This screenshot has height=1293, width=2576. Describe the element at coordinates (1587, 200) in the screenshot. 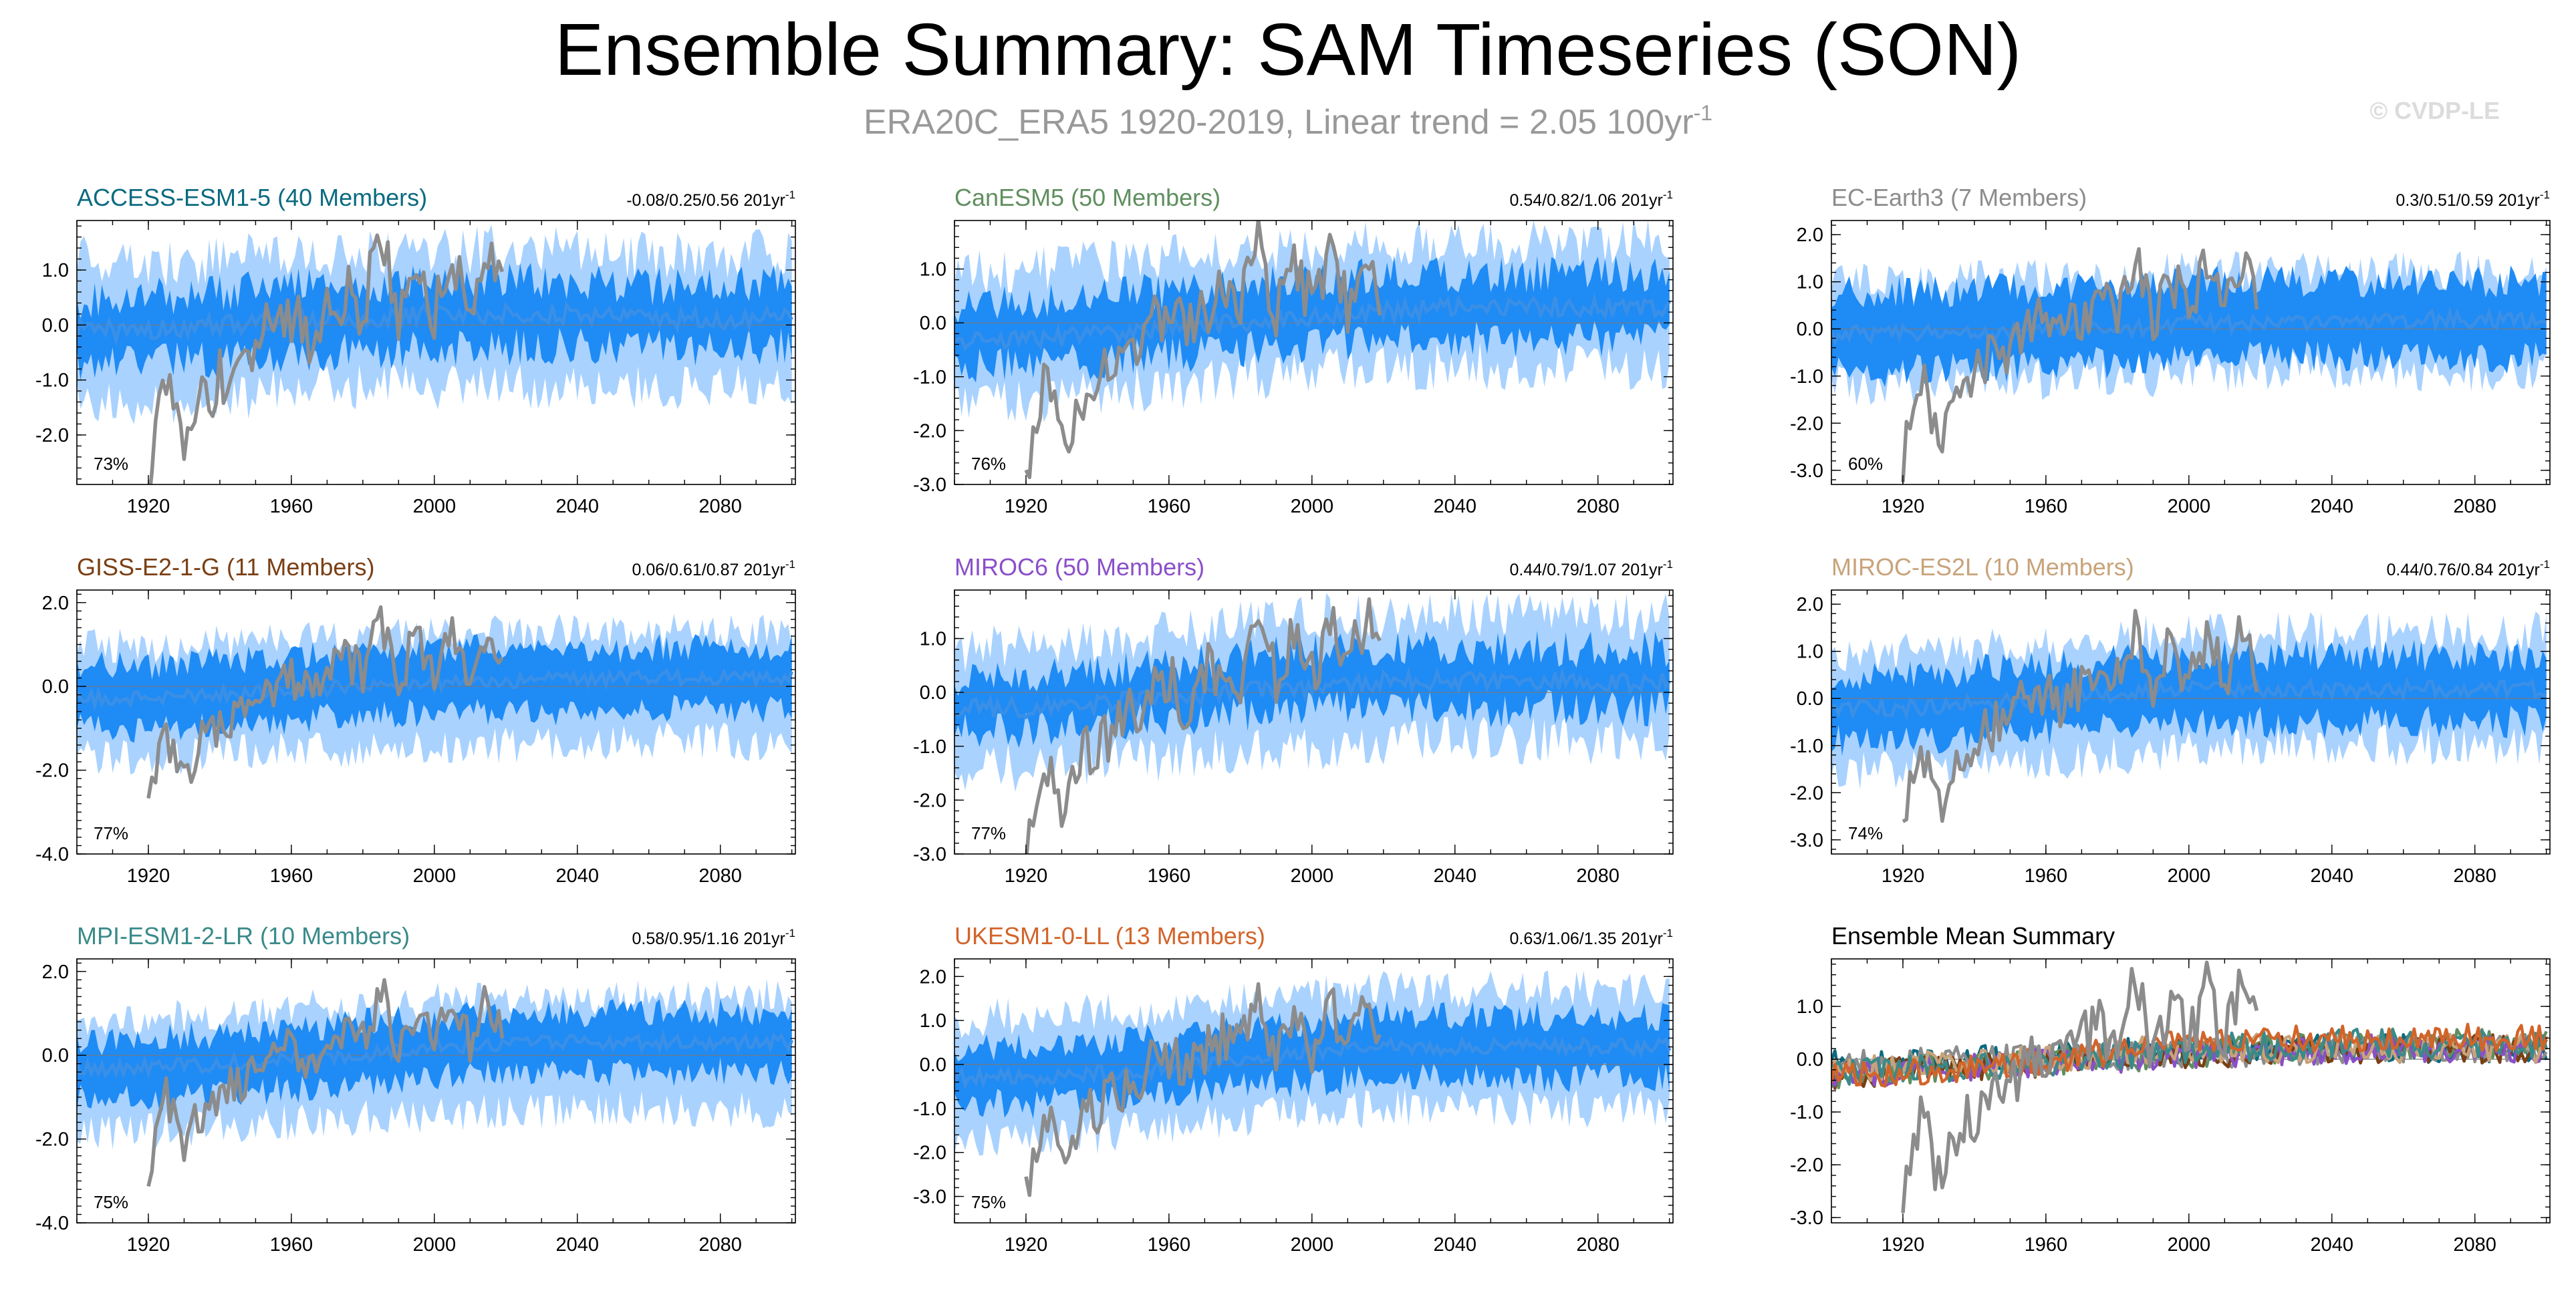

I see `trend-text: 0.54/0.82/1.06 201yr` at that location.